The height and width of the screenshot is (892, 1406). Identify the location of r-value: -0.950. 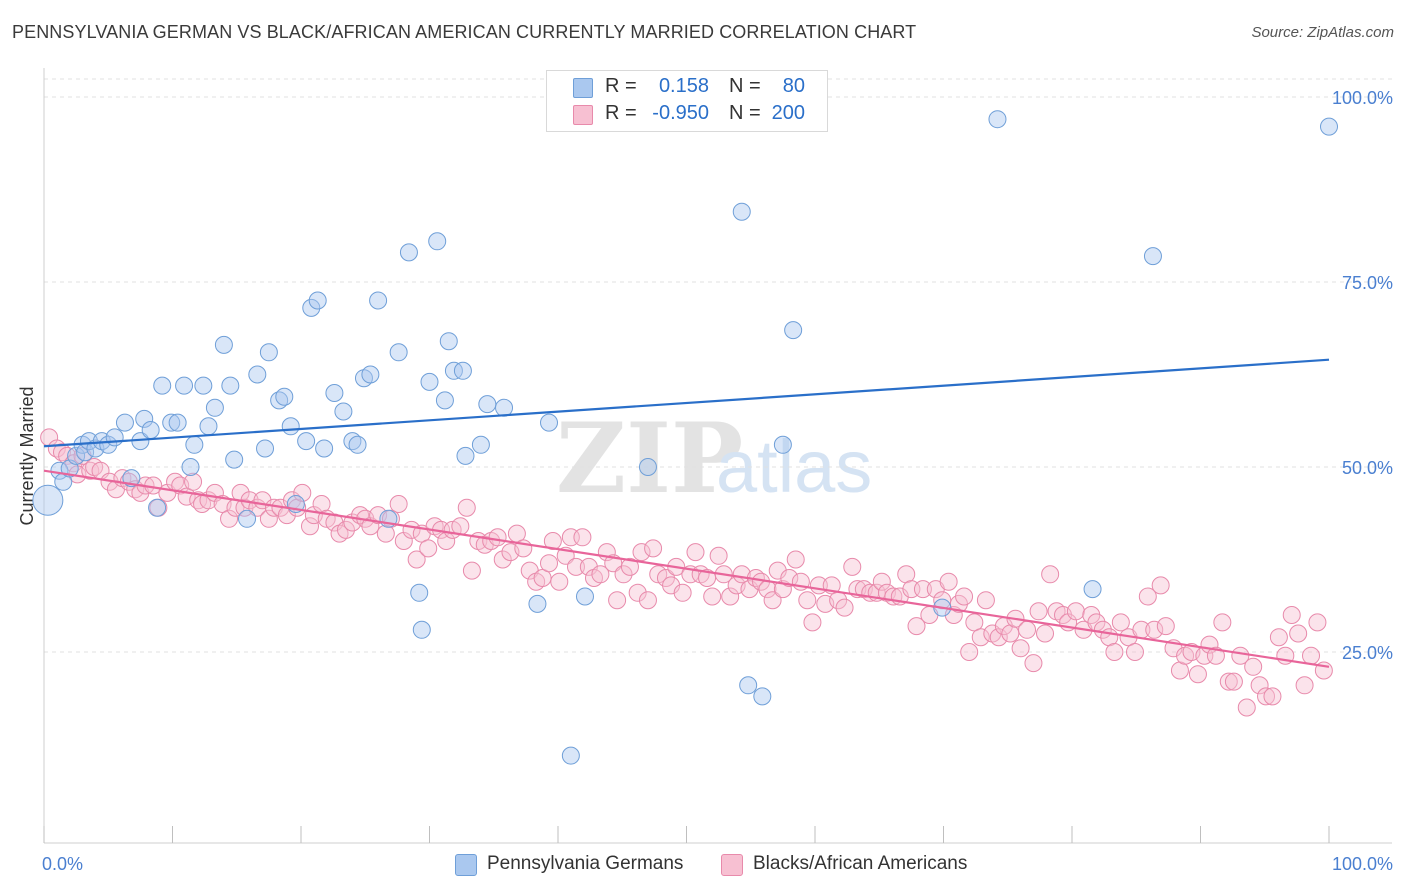
(680, 113).